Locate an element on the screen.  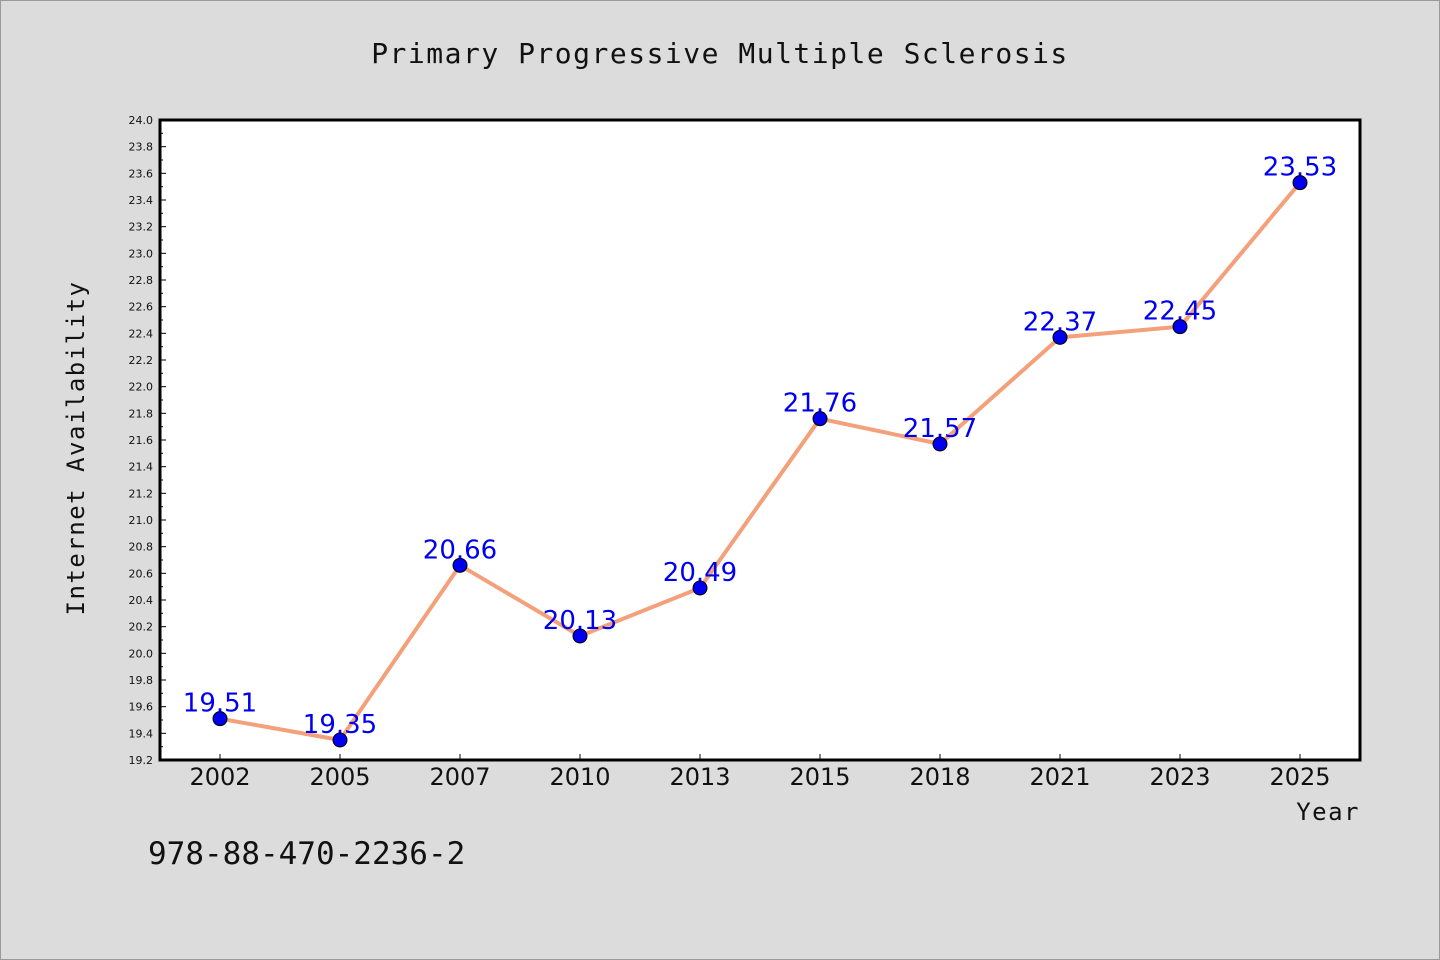
y-tick-label: 19.8 is located at coordinates (141, 680).